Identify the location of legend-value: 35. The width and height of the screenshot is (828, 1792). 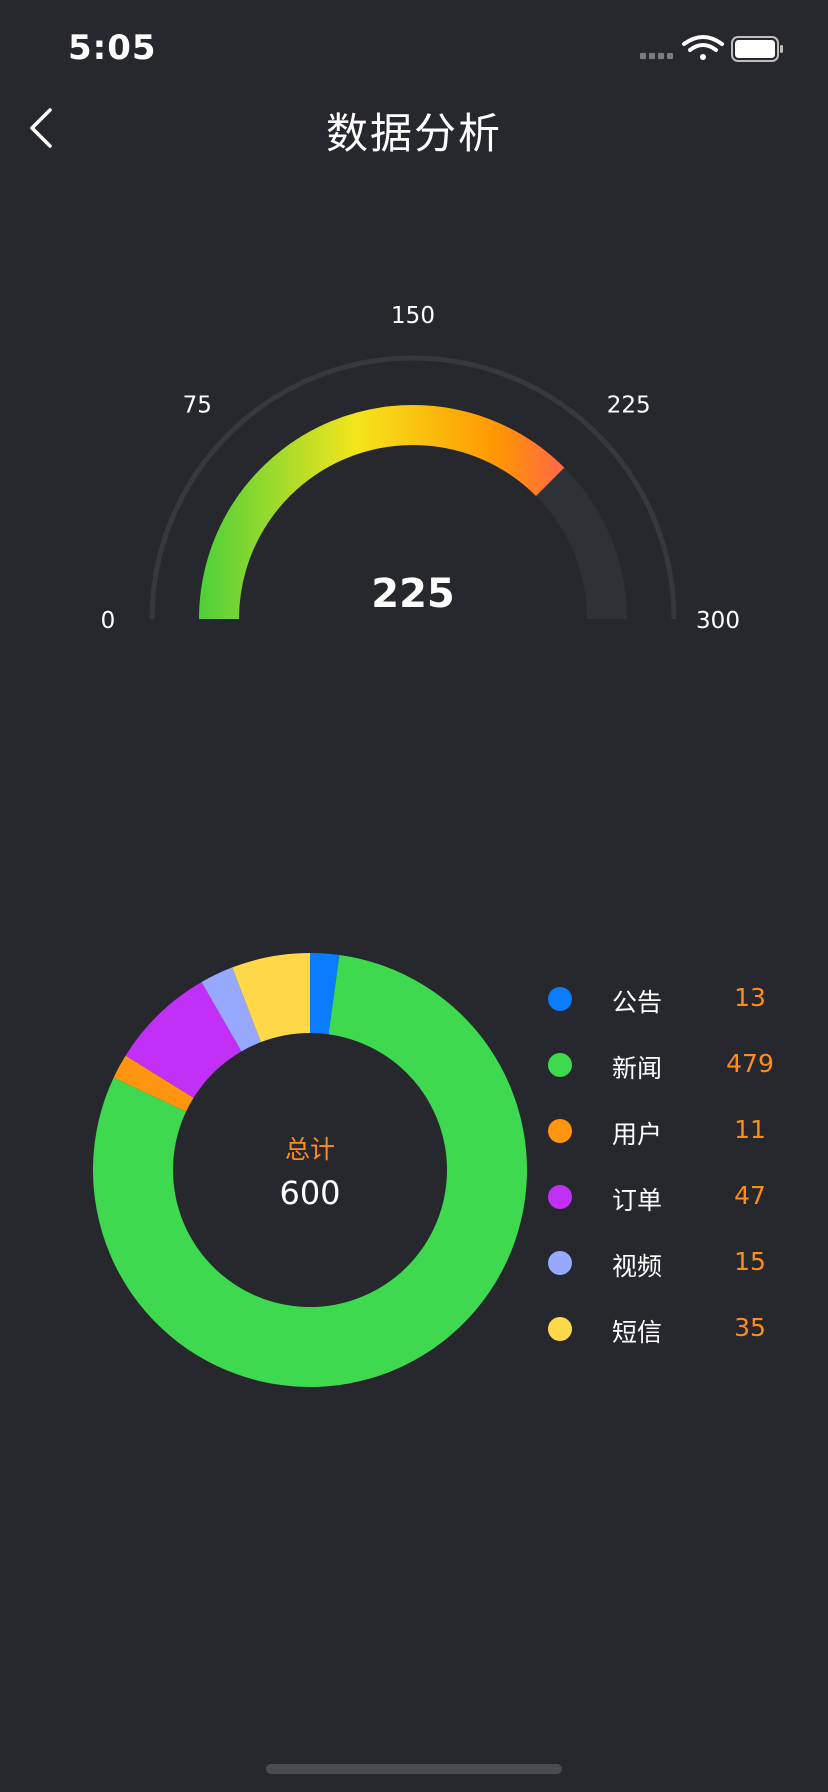
(750, 1327).